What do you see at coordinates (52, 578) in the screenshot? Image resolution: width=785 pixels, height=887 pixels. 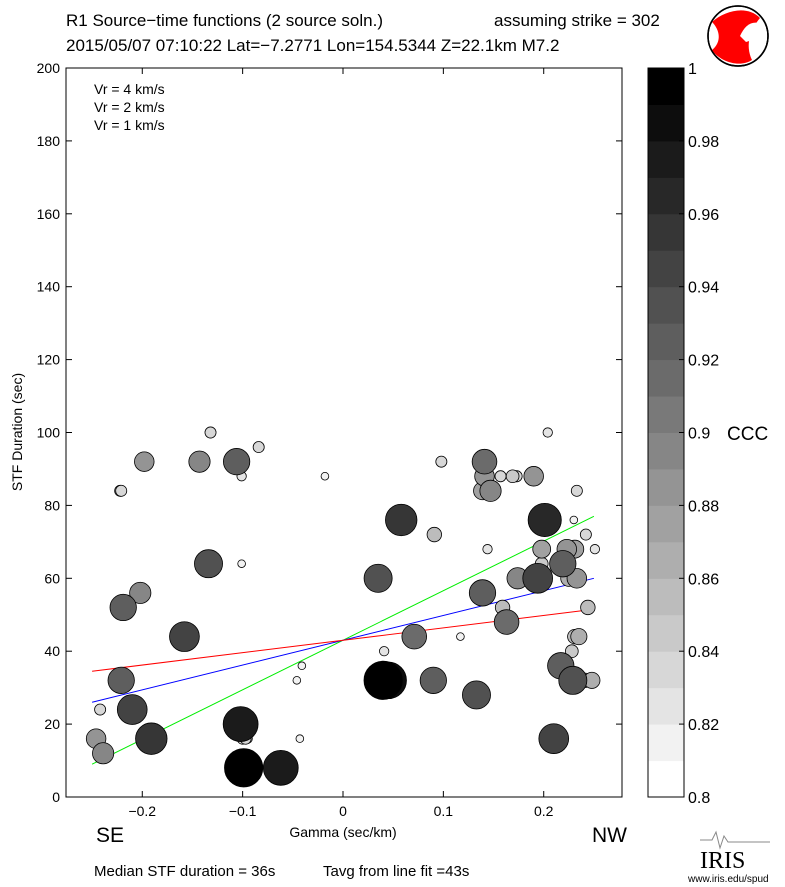 I see `y-tick-label: 60` at bounding box center [52, 578].